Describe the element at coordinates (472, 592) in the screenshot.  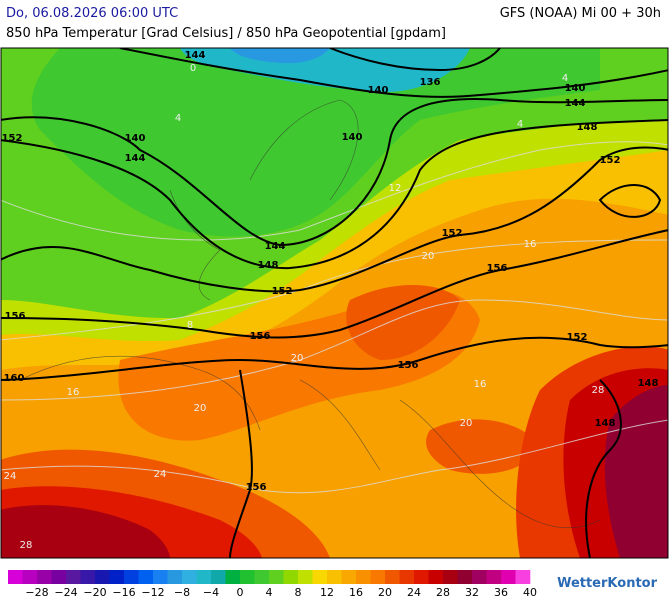
I see `colorbar-tick-label: 32` at that location.